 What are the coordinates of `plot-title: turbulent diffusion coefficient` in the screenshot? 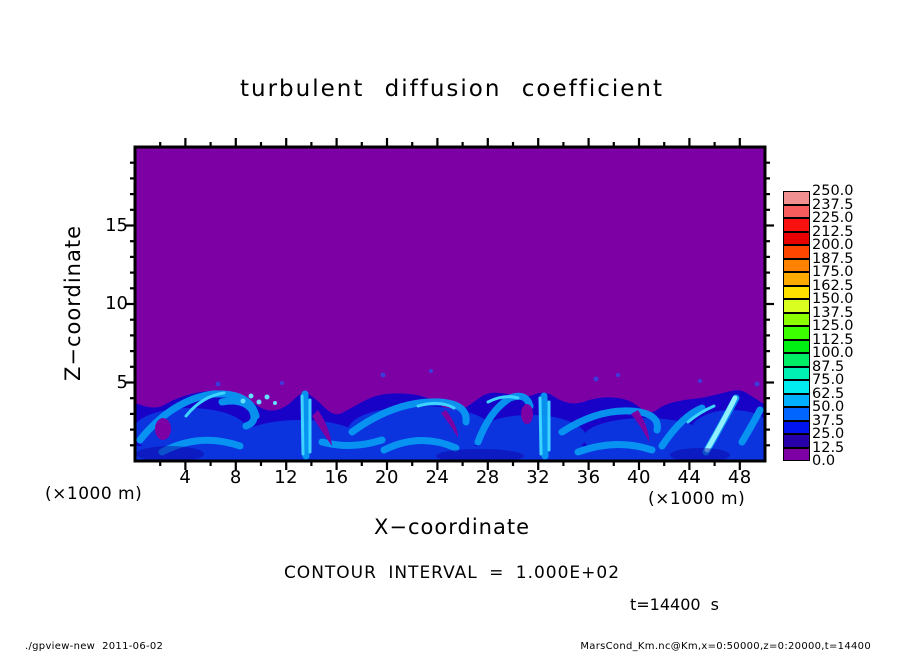 It's located at (451, 89).